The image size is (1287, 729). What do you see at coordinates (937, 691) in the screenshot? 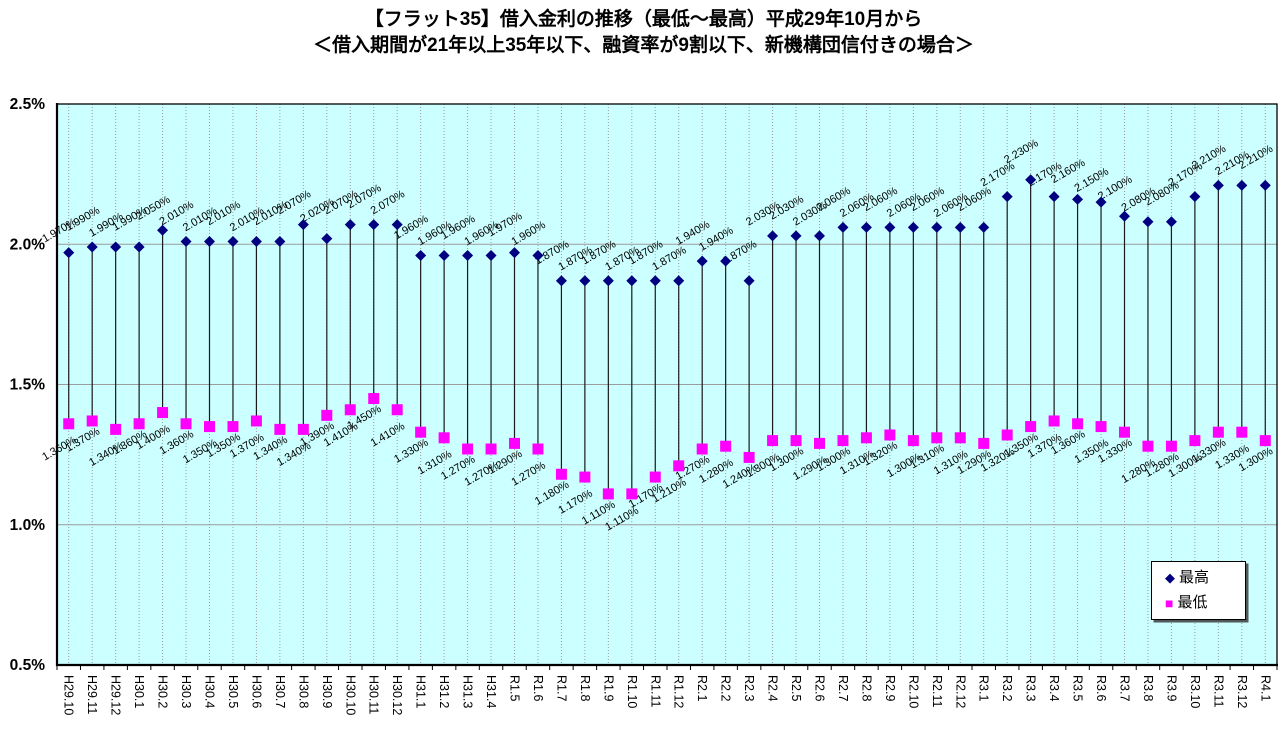
I see `x-axis-label: R2.11` at bounding box center [937, 691].